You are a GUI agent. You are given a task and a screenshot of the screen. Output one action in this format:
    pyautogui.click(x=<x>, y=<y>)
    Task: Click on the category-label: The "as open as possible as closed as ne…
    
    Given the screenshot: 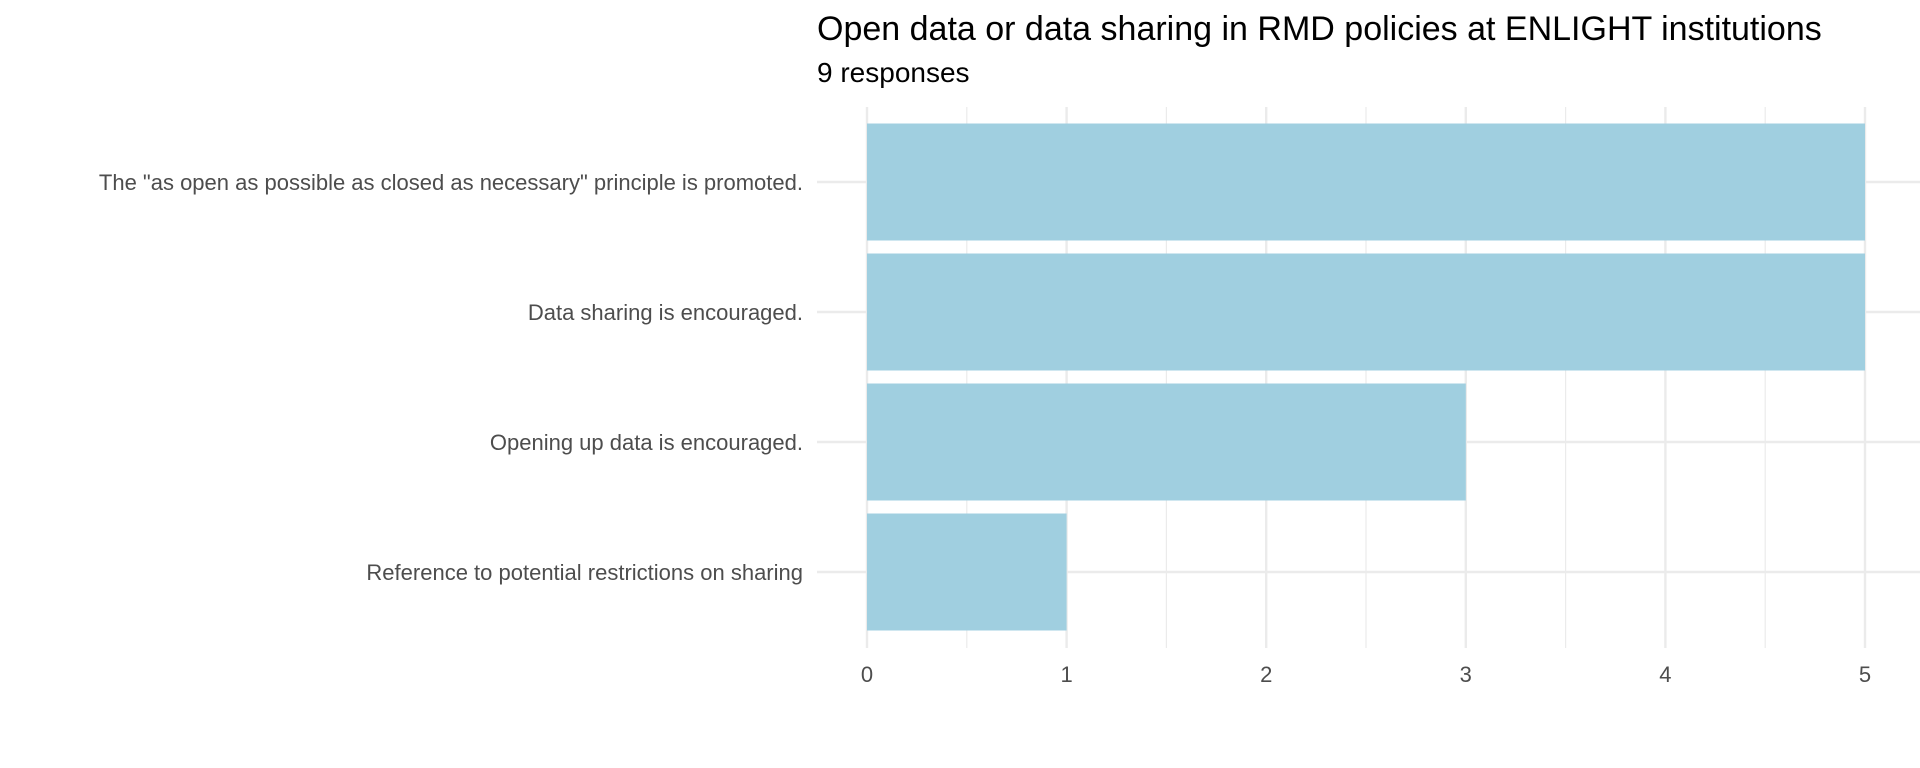 What is the action you would take?
    pyautogui.click(x=451, y=182)
    